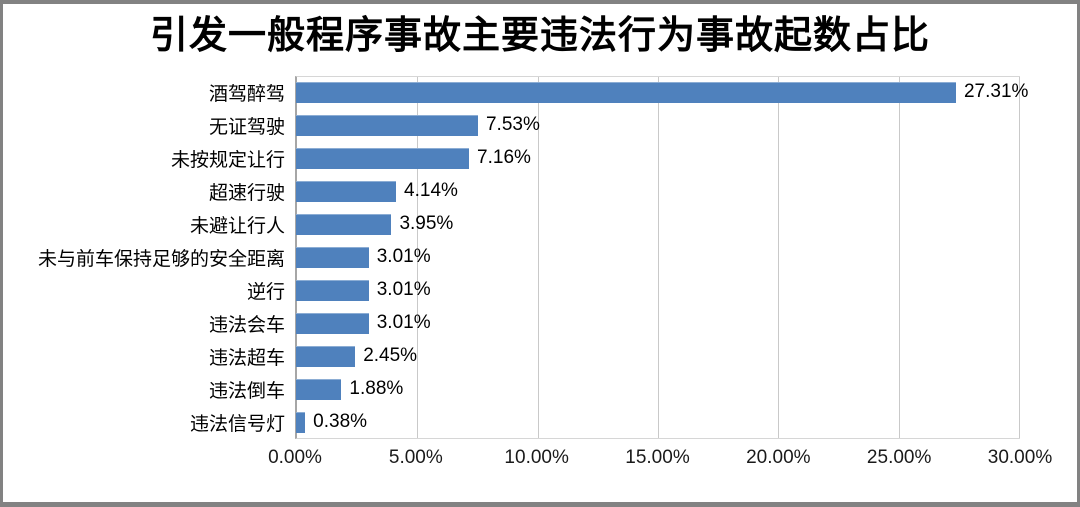 Image resolution: width=1080 pixels, height=507 pixels. Describe the element at coordinates (415, 457) in the screenshot. I see `x-tick-label: 5.00%` at that location.